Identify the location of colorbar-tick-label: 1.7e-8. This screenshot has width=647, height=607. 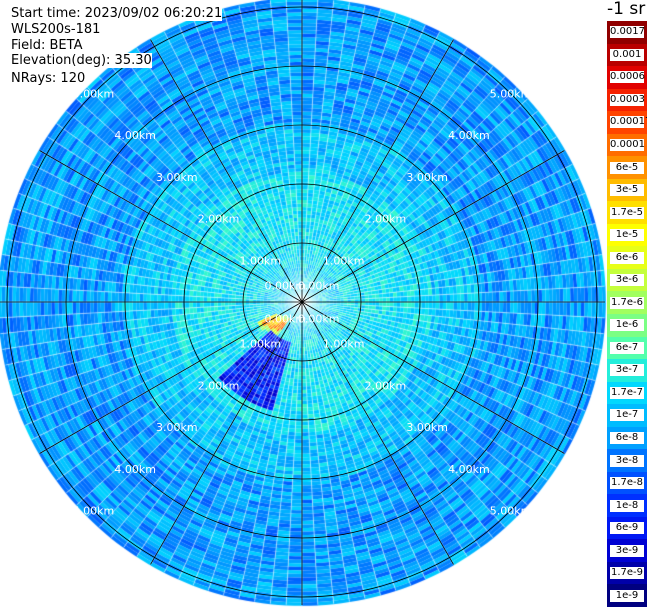
(627, 483).